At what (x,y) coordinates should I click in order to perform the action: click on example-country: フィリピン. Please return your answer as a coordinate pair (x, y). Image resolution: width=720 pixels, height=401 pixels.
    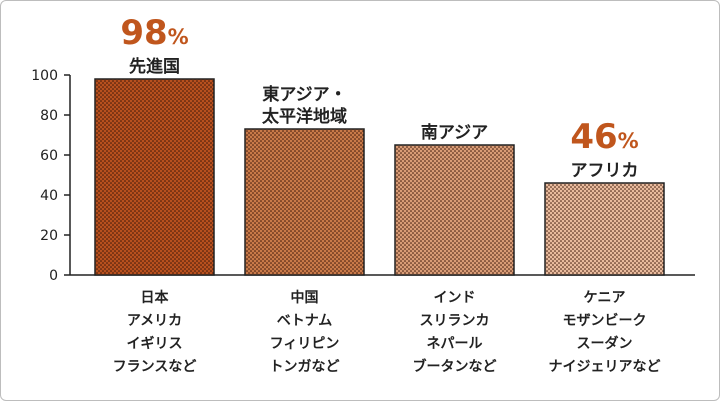
    Looking at the image, I should click on (305, 344).